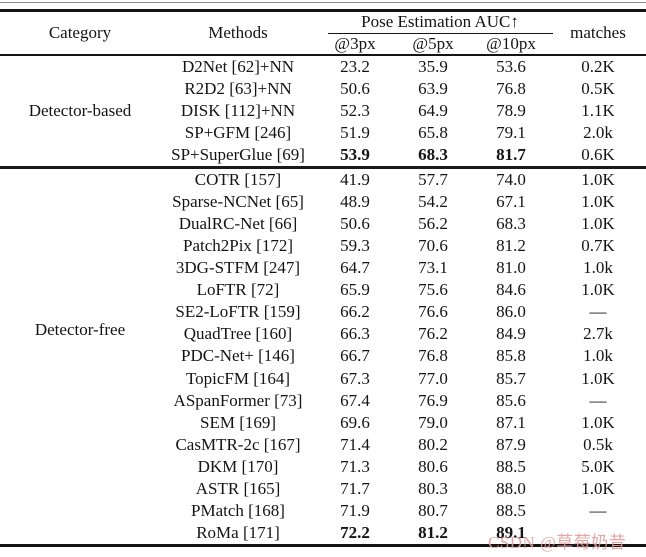  I want to click on table-row: Sparse-NCNet [65] 48.9 54.2 67.1 1.0K, so click(323, 202).